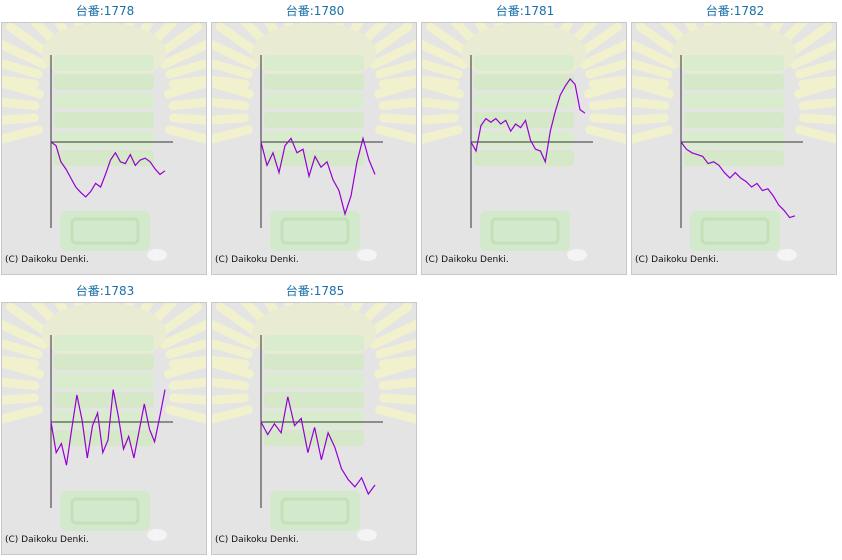  I want to click on machine-number-link: 台番:1785, so click(315, 291).